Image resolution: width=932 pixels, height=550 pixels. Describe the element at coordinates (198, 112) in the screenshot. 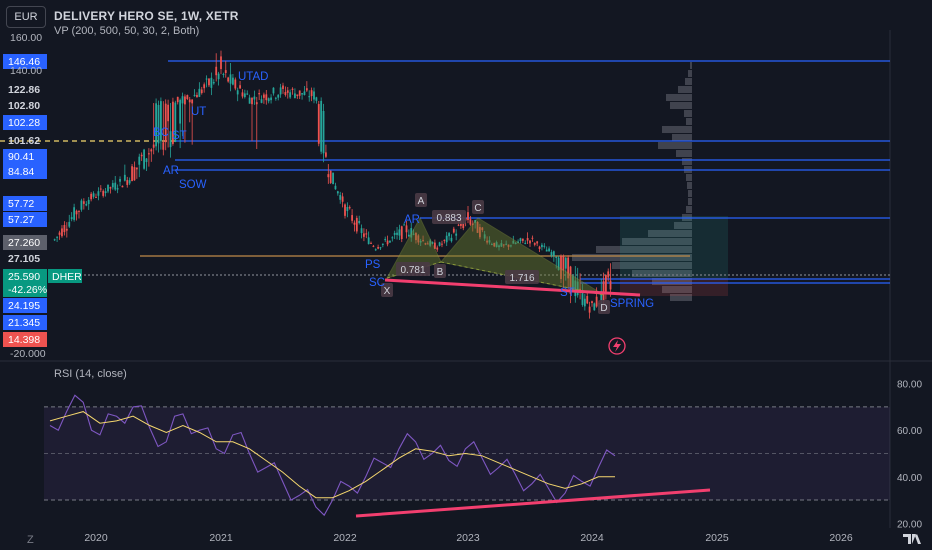

I see `wyckoff-label-ut: UT` at that location.